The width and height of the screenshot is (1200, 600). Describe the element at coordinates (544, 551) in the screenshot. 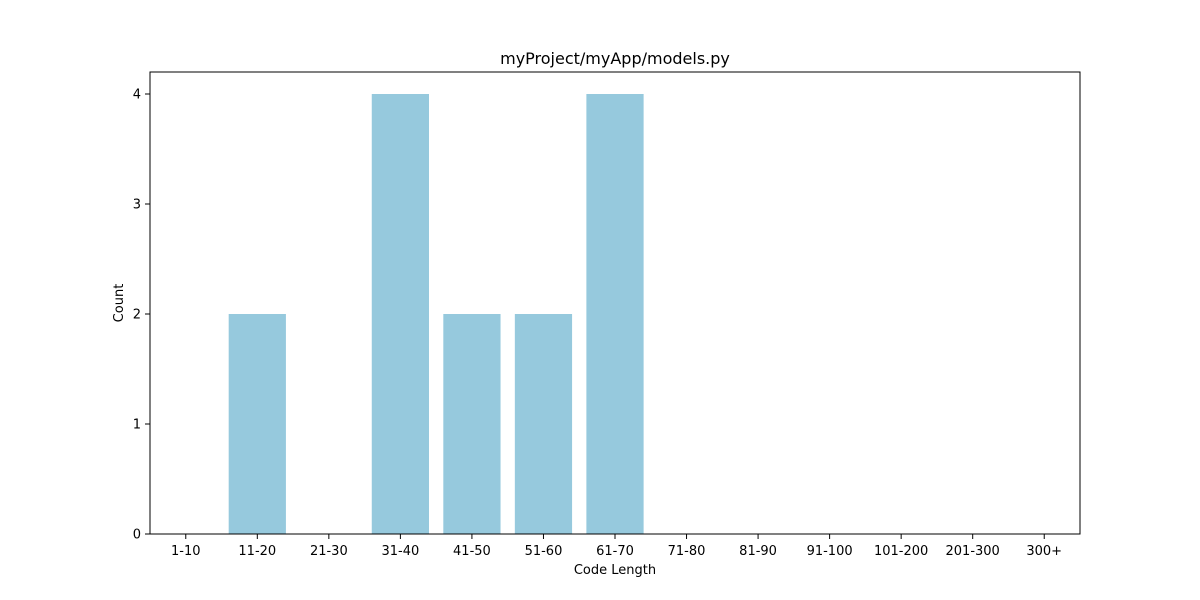

I see `x-tick-label: 51-60` at that location.